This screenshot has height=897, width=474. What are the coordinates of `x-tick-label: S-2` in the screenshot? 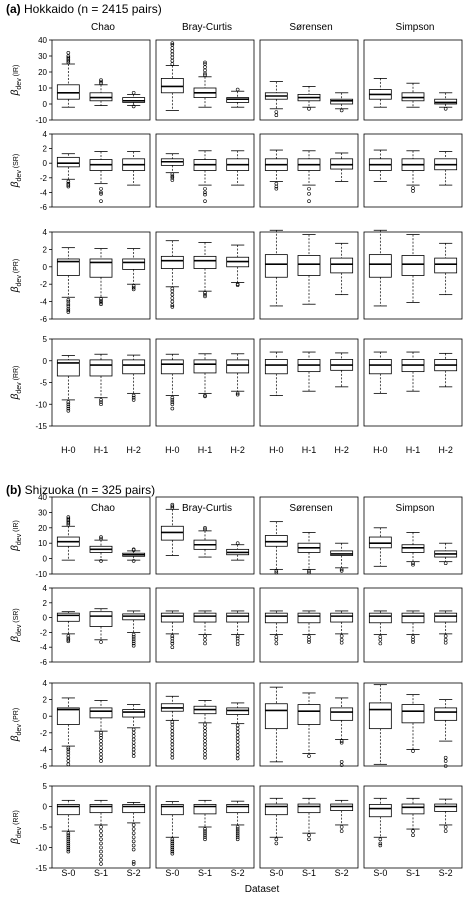 It's located at (238, 873).